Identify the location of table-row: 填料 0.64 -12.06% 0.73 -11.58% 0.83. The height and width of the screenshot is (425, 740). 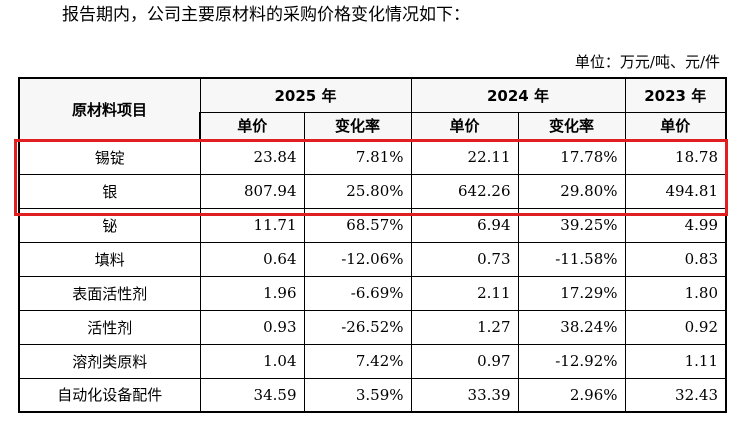
(372, 259).